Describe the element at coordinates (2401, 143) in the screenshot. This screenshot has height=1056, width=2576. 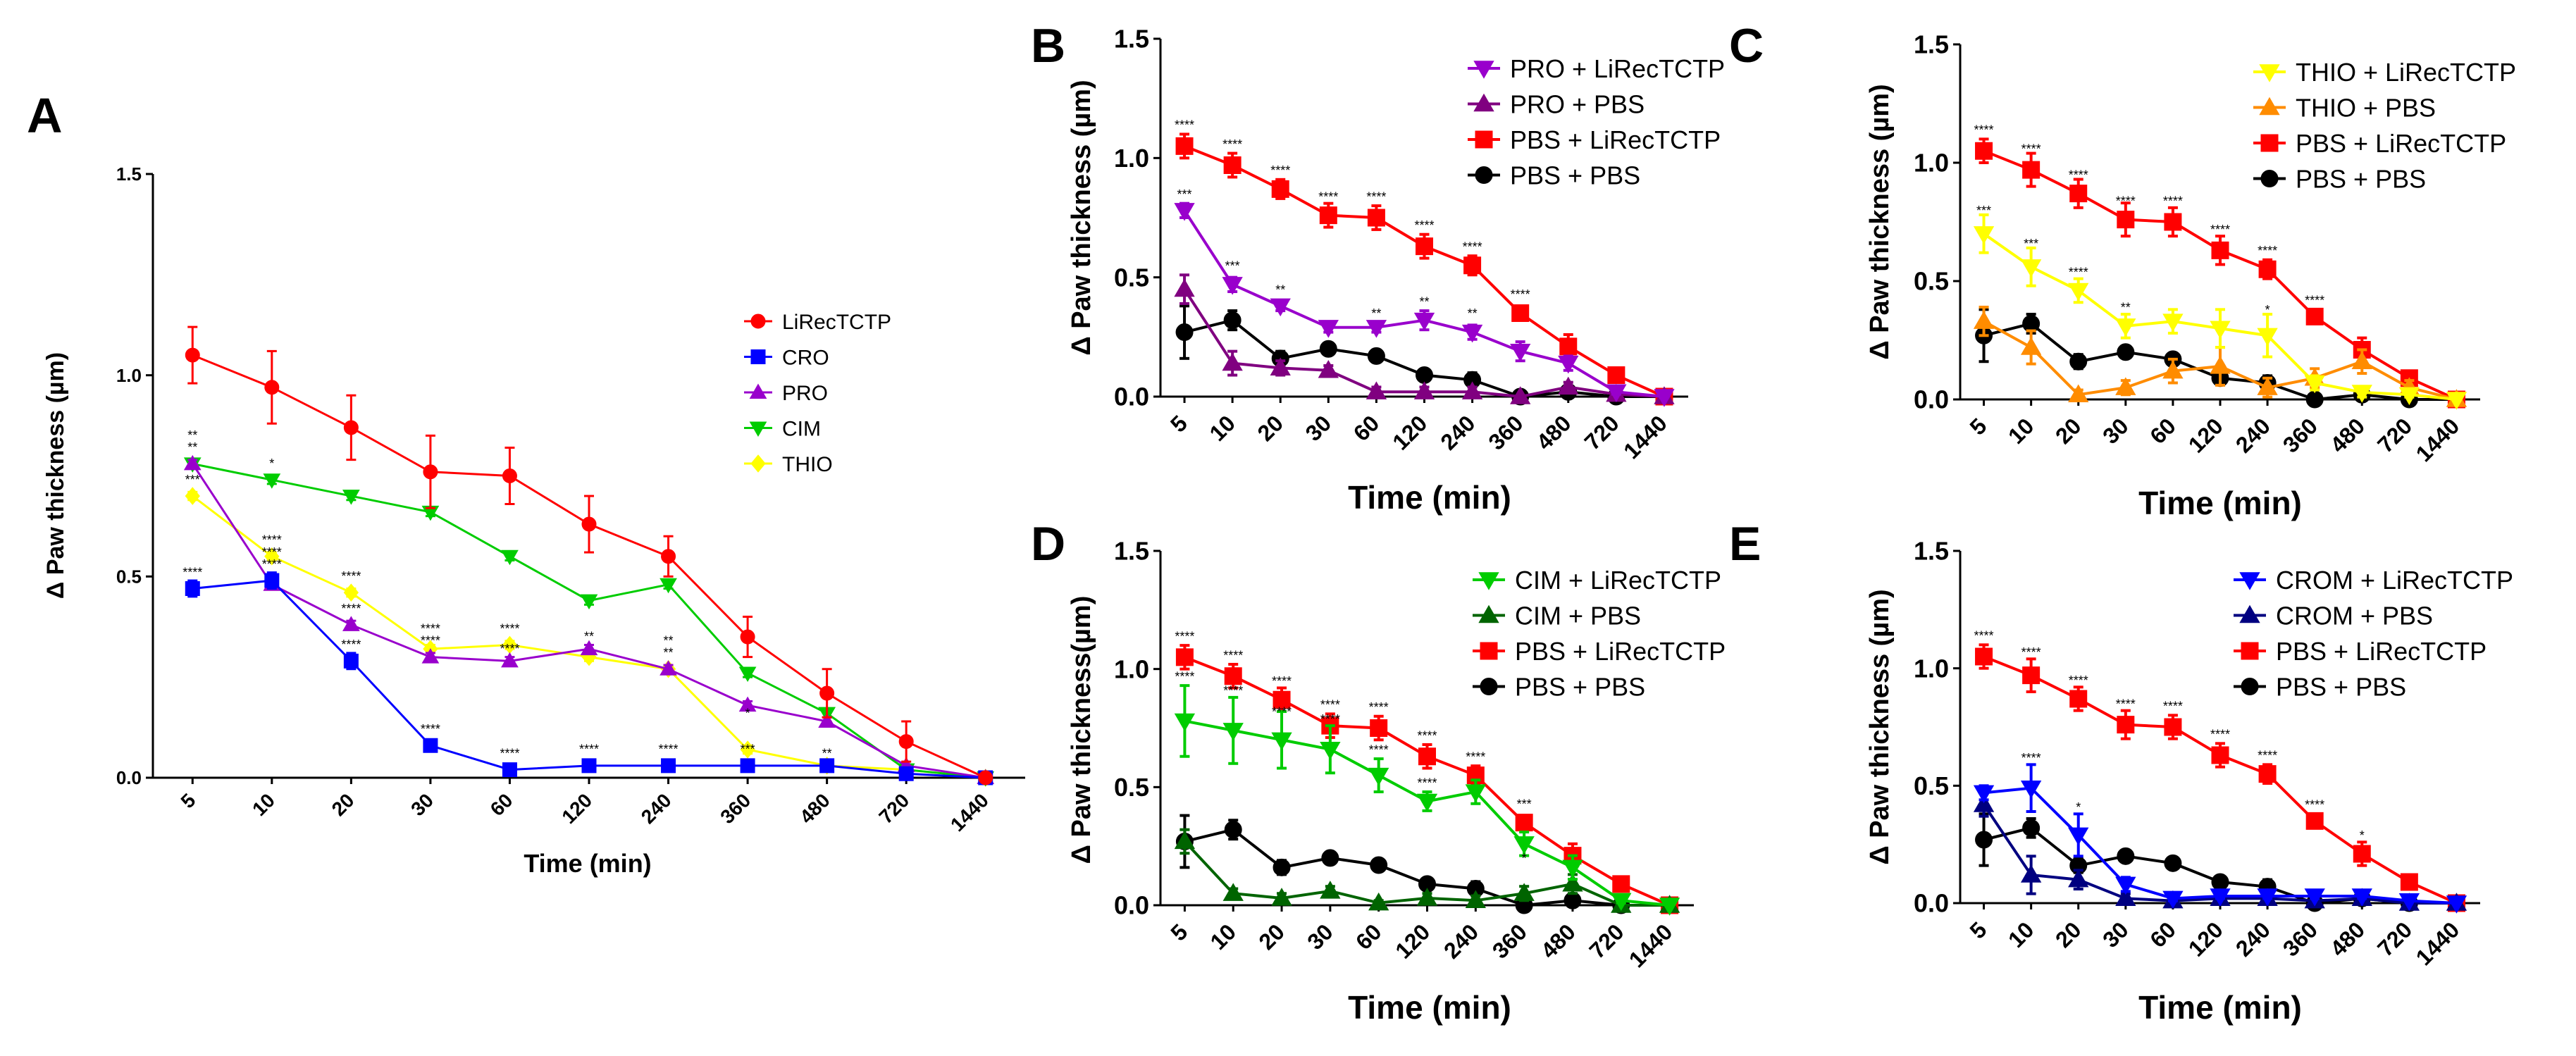
I see `legend-label: PBS + LiRecTCTP` at that location.